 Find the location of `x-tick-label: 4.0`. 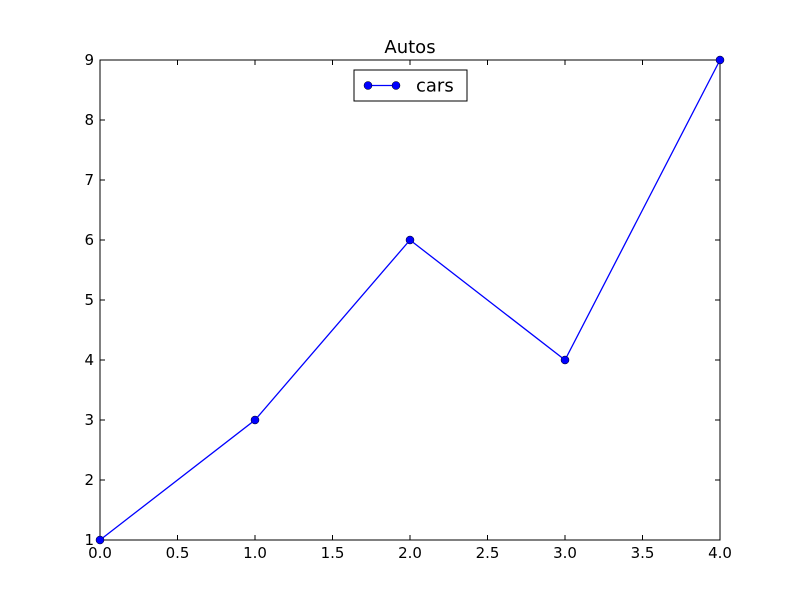

x-tick-label: 4.0 is located at coordinates (720, 553).